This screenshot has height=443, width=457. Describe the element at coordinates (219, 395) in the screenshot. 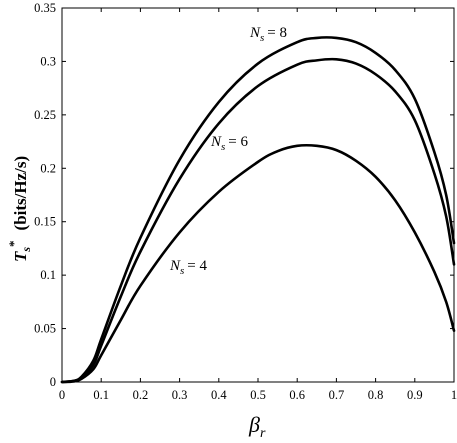

I see `x-tick-label: 0.4` at that location.